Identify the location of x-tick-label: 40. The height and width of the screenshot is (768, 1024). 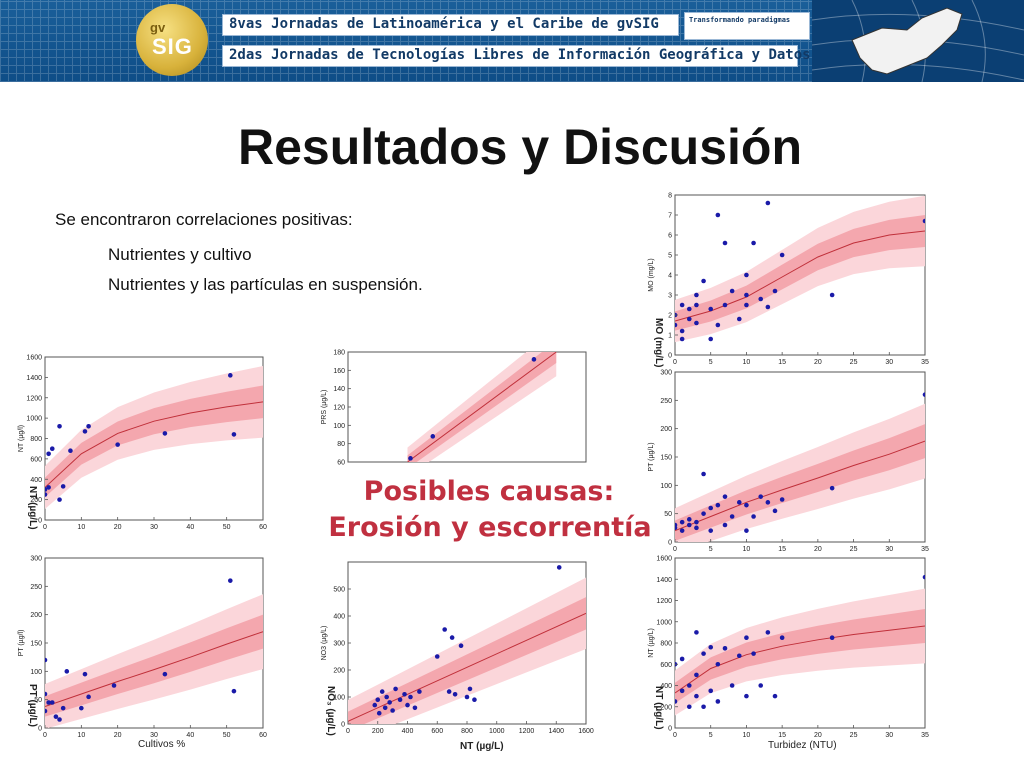
(190, 527).